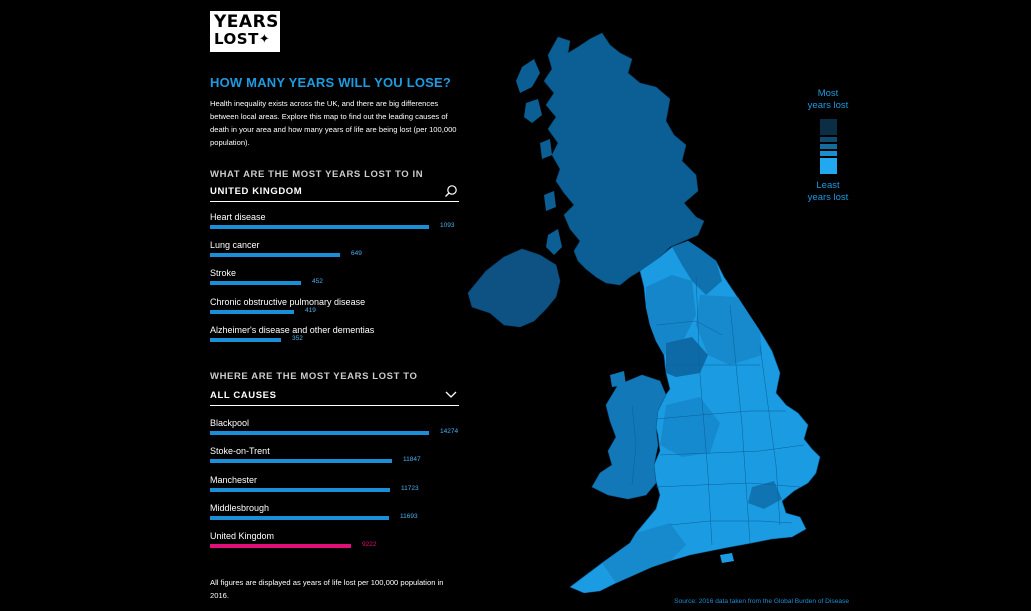 The height and width of the screenshot is (611, 1031). I want to click on logo-line2: LOST✦, so click(245, 39).